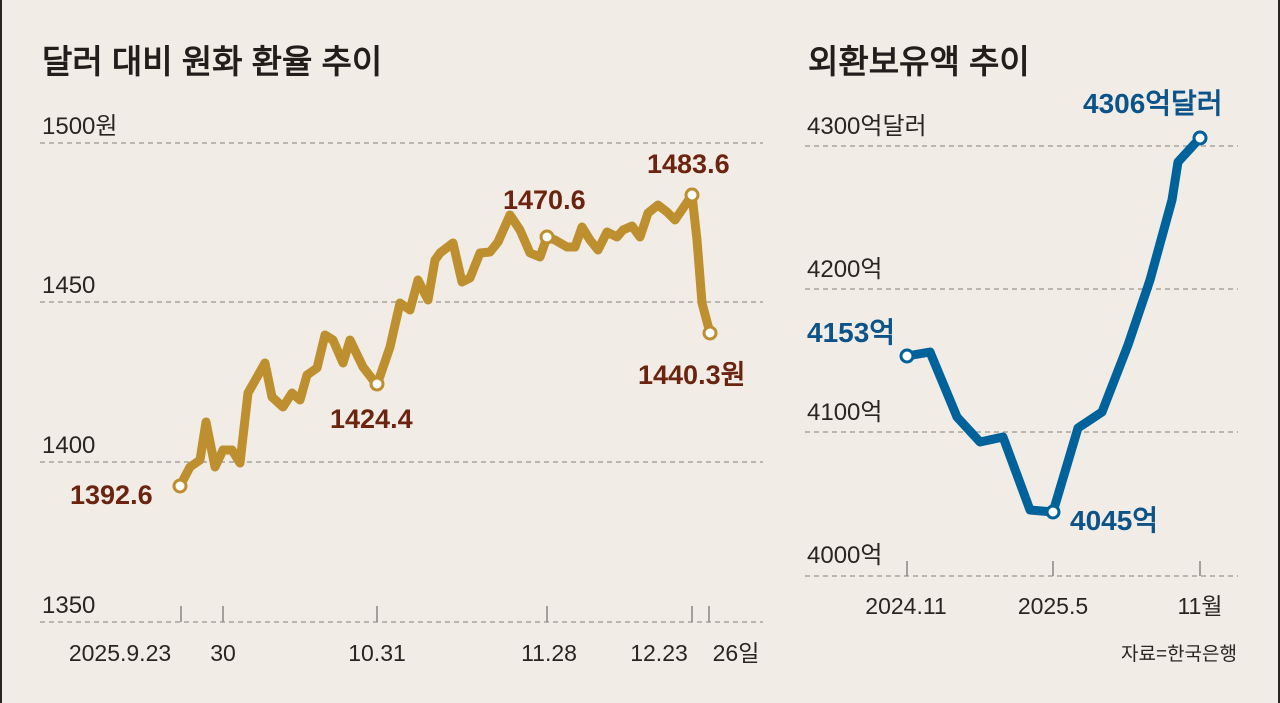  What do you see at coordinates (544, 200) in the screenshot?
I see `annotation-1470: 1470.6` at bounding box center [544, 200].